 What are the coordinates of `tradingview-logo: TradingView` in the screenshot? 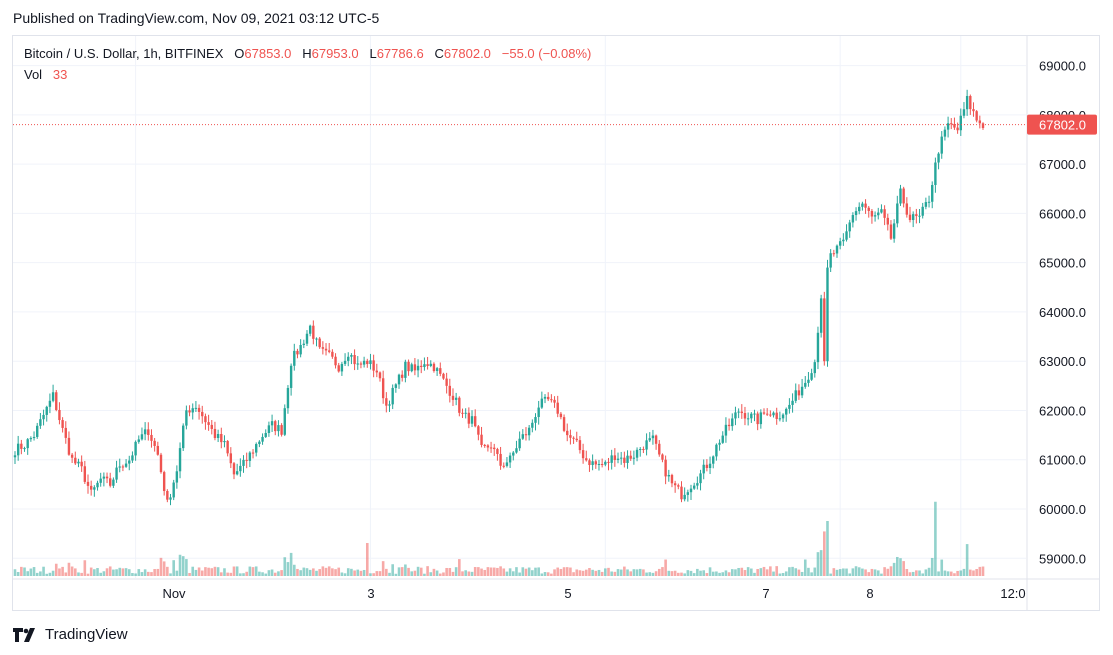 It's located at (70, 634).